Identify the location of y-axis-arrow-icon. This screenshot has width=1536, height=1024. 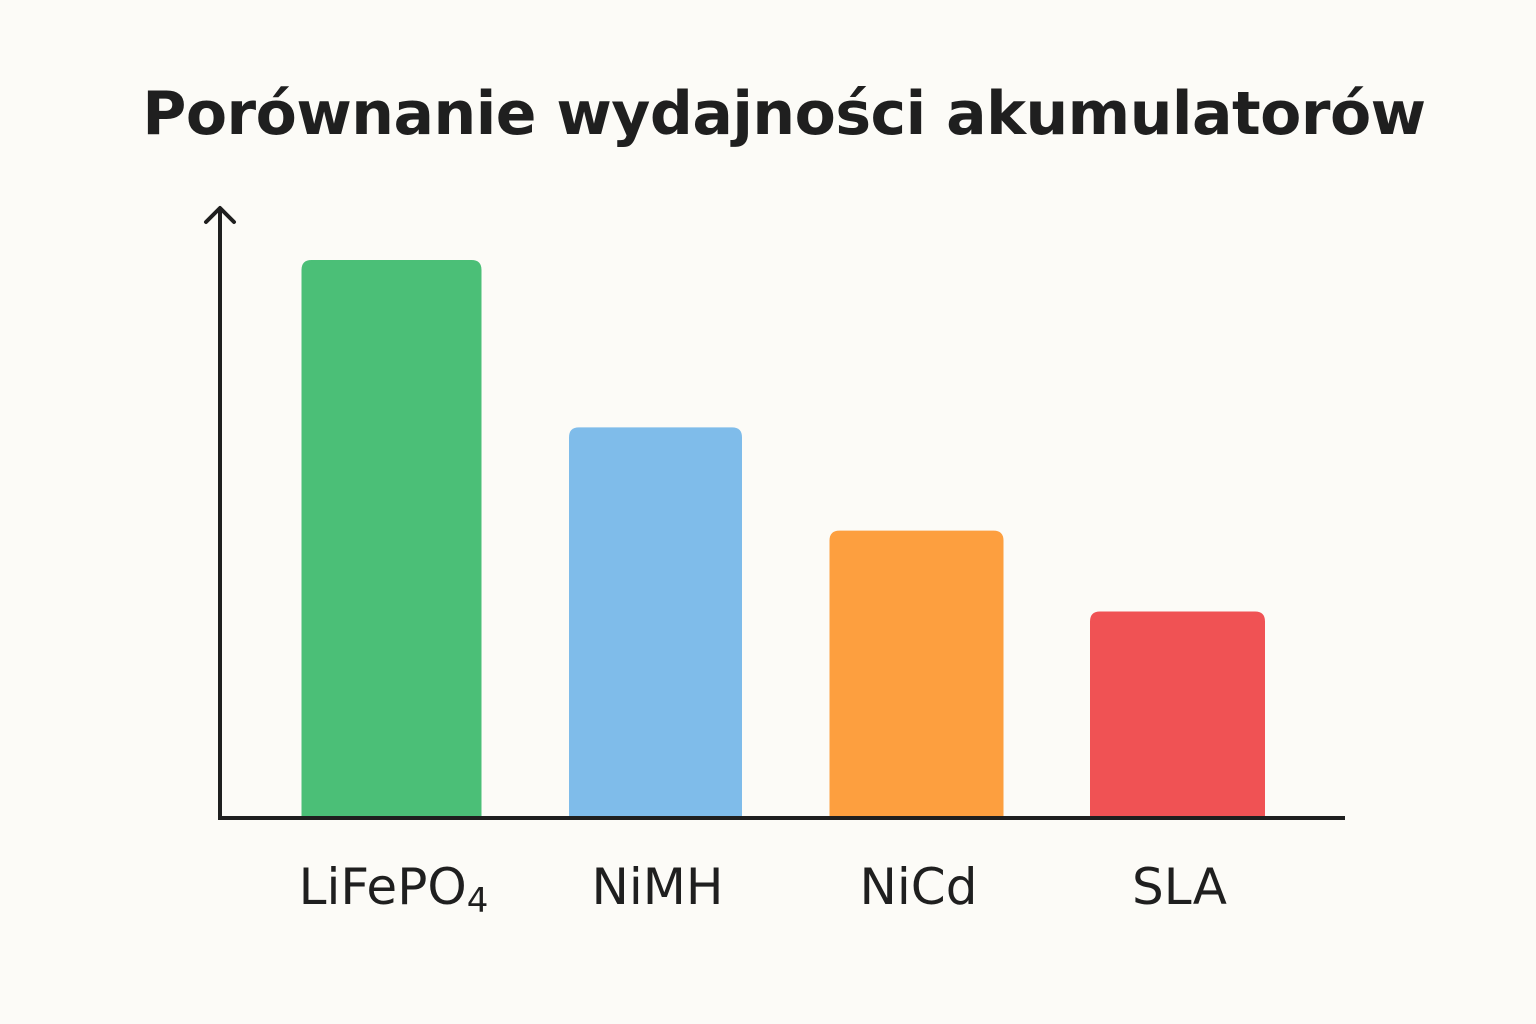
(220, 215).